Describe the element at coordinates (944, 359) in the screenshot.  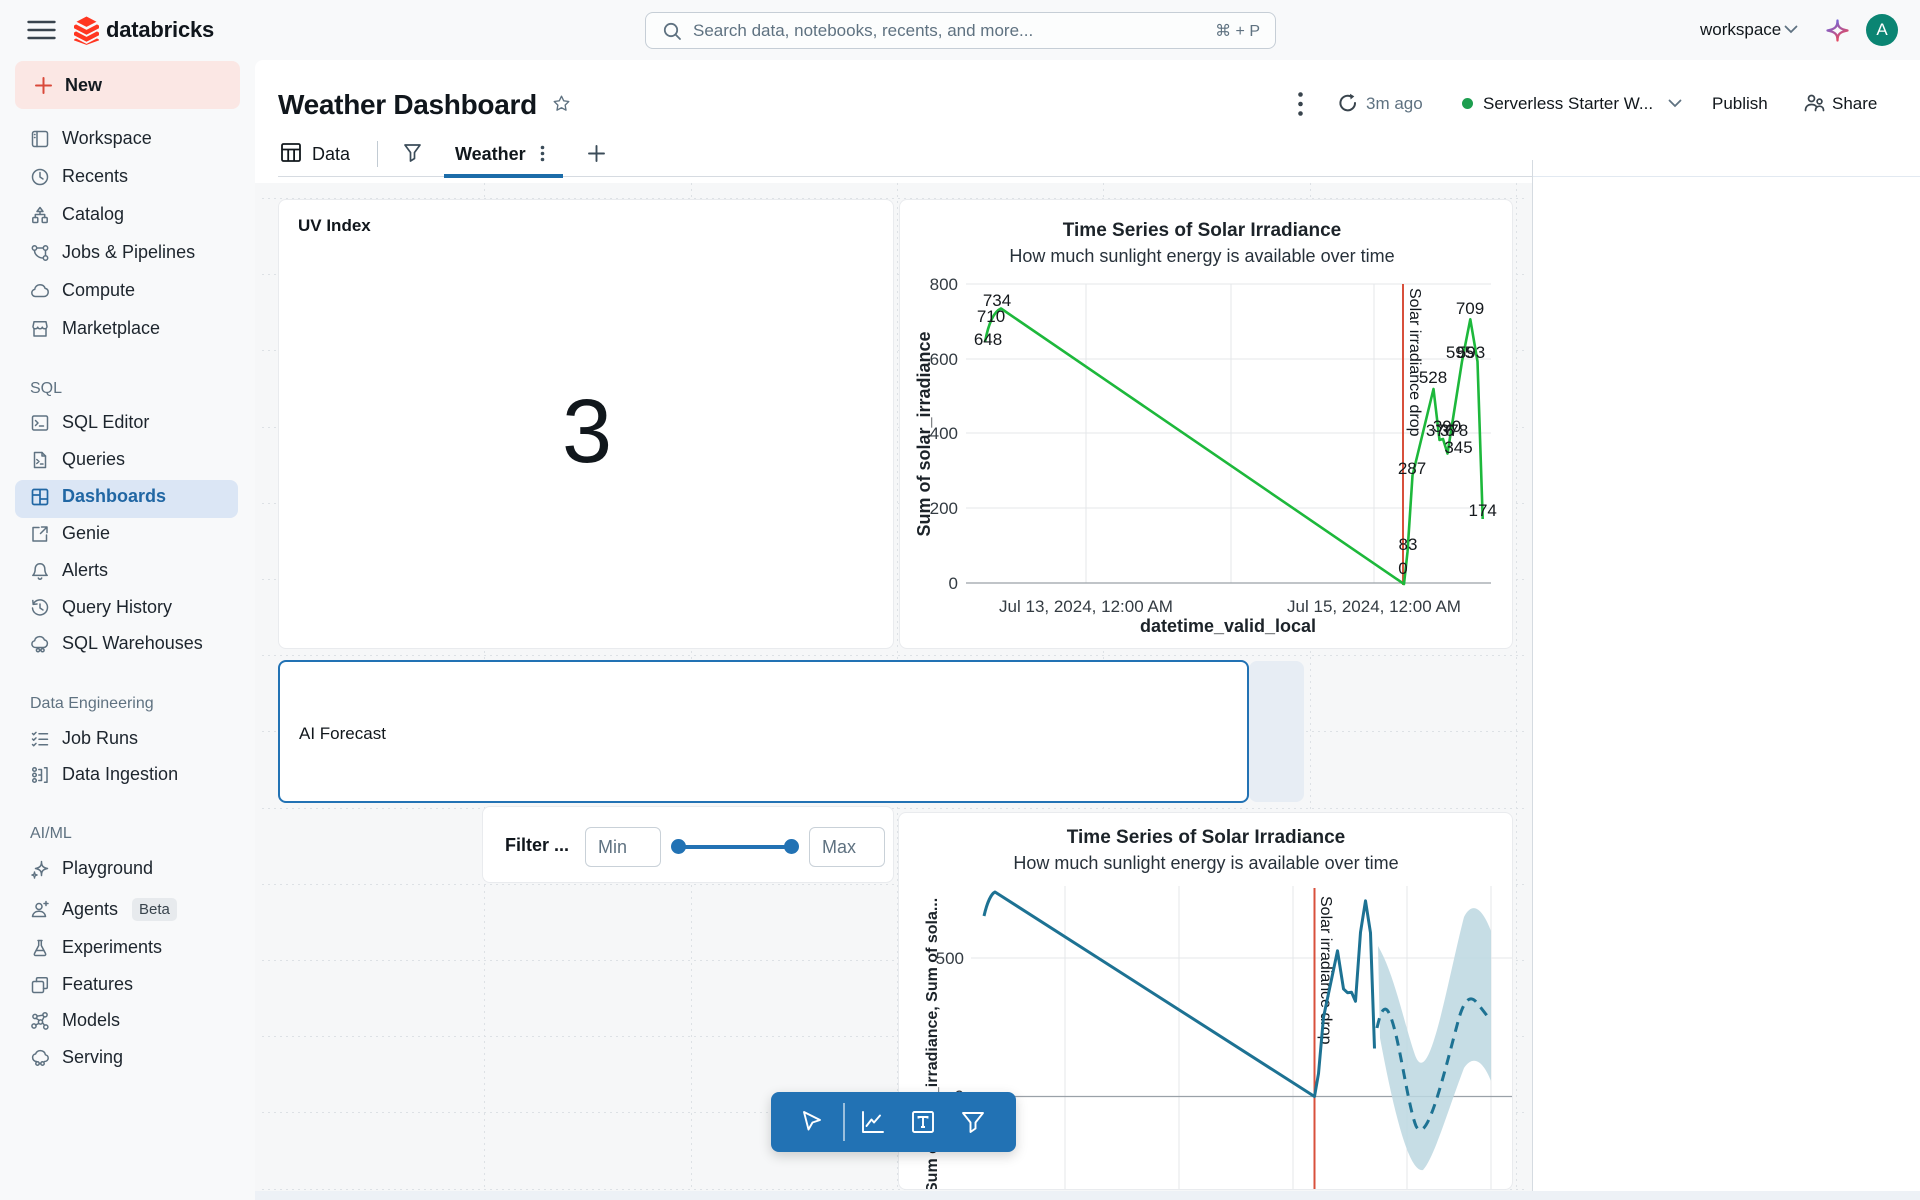
I see `svg-text: 600` at that location.